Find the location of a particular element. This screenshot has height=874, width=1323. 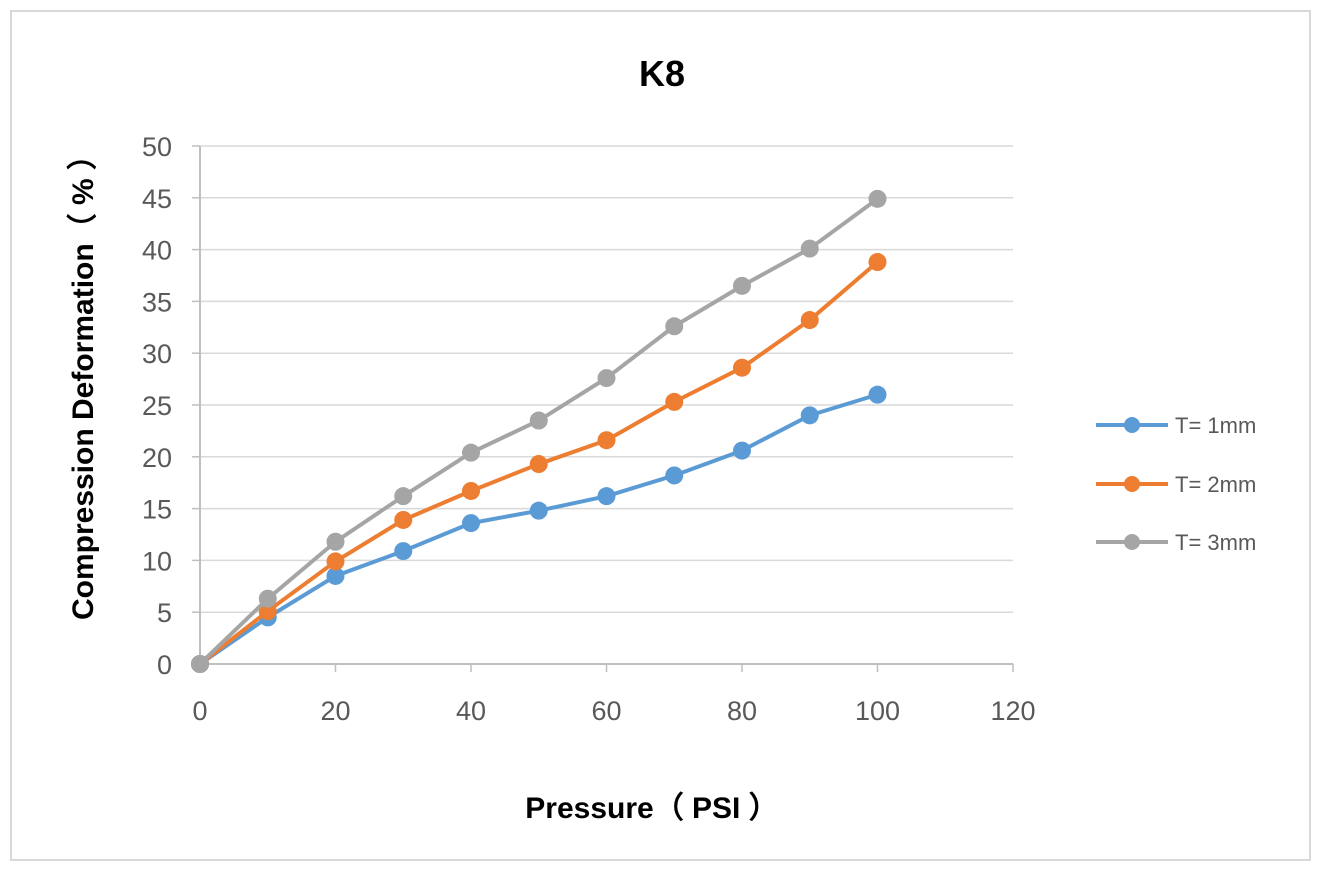

legend-item: T= 2mm is located at coordinates (1176, 484).